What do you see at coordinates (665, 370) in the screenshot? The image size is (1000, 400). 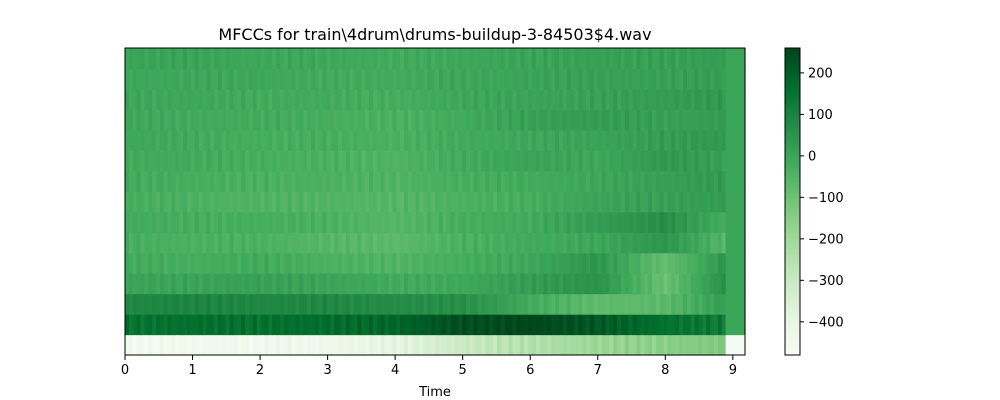 I see `x-tick-label: 8` at bounding box center [665, 370].